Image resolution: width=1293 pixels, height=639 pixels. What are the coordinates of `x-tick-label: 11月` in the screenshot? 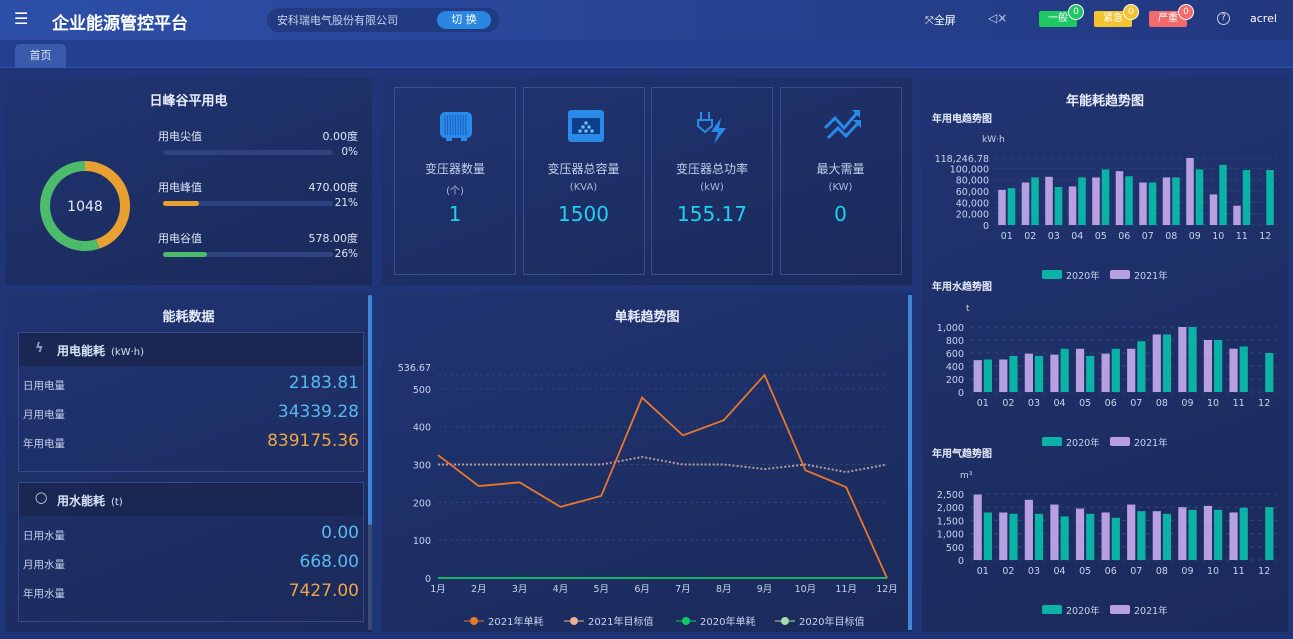 It's located at (846, 589).